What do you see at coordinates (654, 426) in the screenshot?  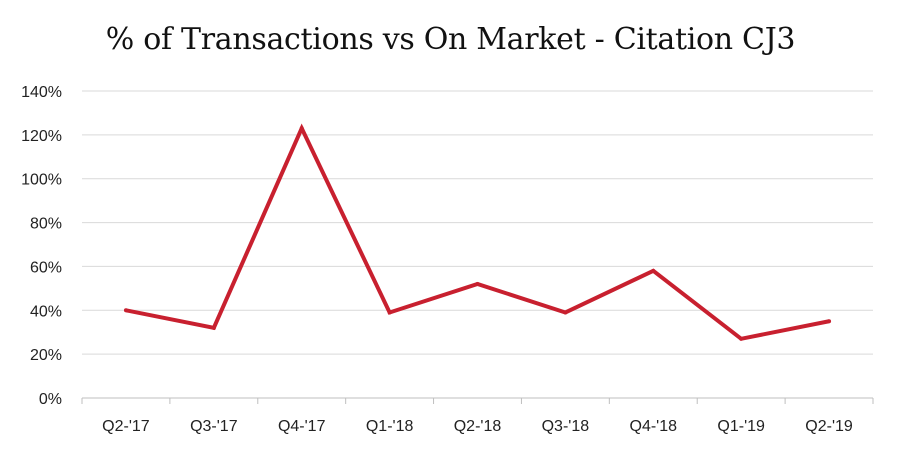 I see `x-tick-label: Q4-'18` at bounding box center [654, 426].